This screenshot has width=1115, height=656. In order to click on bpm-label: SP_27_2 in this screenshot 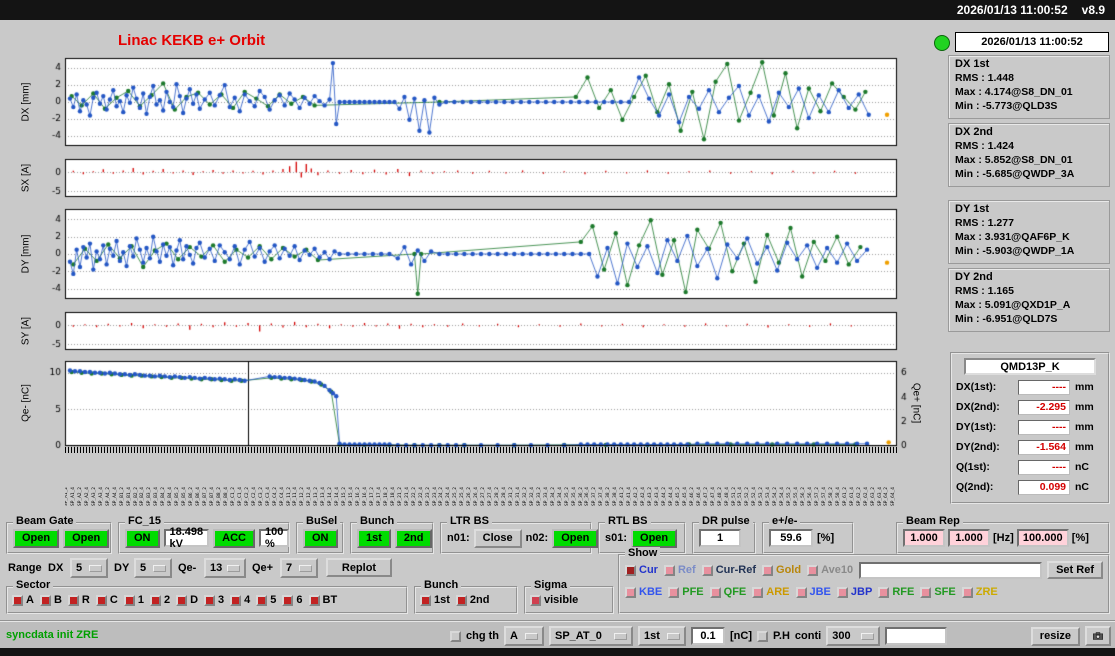, I will do `click(484, 496)`.